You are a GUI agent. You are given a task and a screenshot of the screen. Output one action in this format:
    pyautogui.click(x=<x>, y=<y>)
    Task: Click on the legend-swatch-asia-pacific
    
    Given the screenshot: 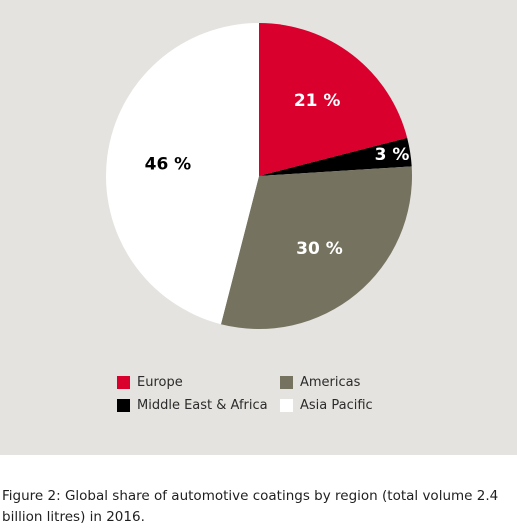 What is the action you would take?
    pyautogui.click(x=286, y=405)
    